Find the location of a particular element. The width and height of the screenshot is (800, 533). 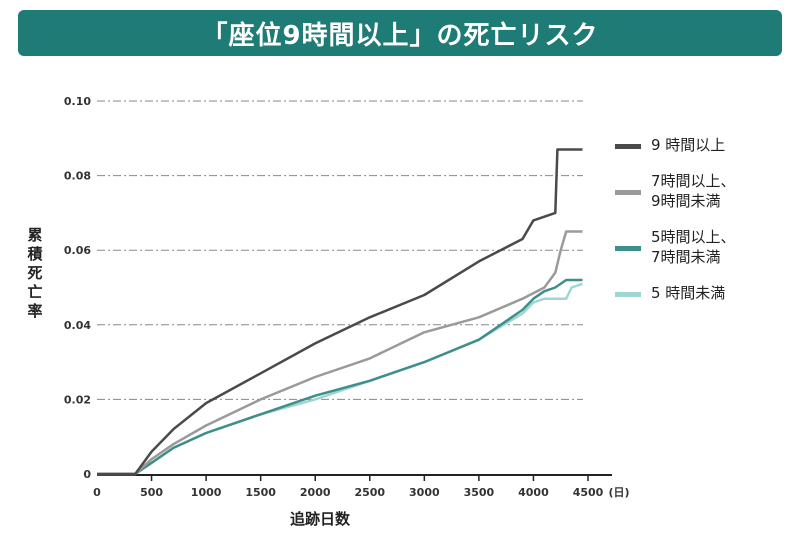

y-tick-label: 0.08 is located at coordinates (77, 176).